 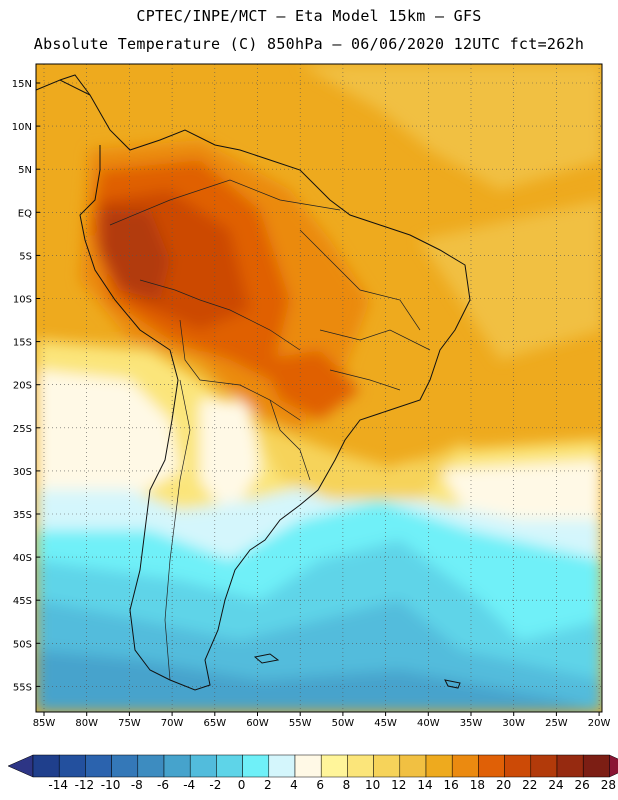 I want to click on colorbar, so click(x=312, y=766).